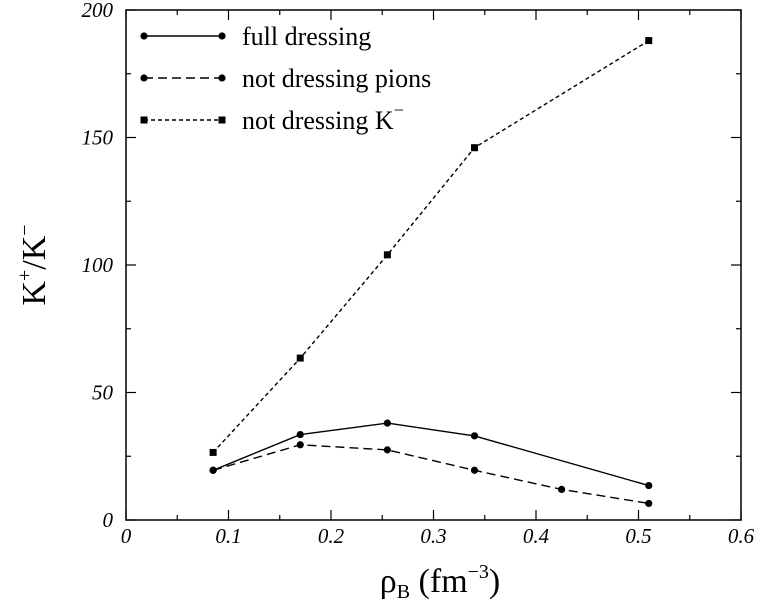 The width and height of the screenshot is (763, 600). Describe the element at coordinates (103, 393) in the screenshot. I see `y-tick-label: 50` at that location.